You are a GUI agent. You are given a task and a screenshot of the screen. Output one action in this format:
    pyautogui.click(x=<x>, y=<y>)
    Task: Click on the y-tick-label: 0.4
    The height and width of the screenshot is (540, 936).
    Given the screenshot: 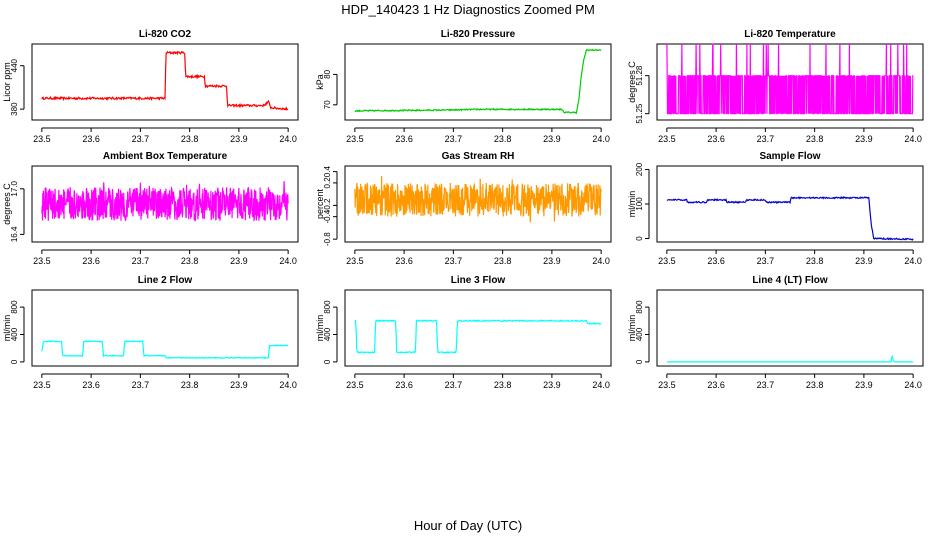 What is the action you would take?
    pyautogui.click(x=327, y=172)
    